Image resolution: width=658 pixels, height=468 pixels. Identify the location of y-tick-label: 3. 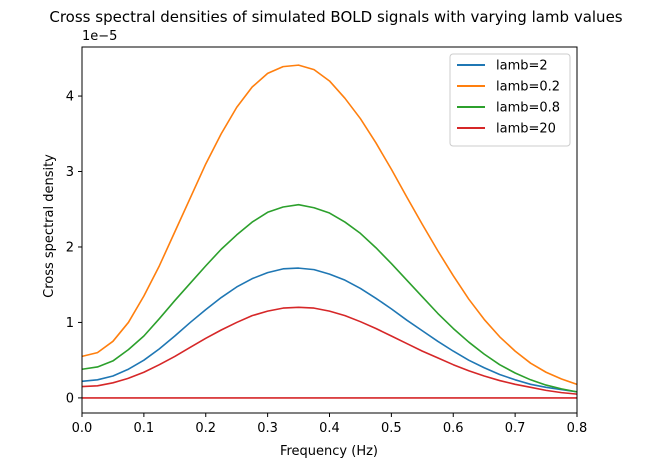
(70, 172).